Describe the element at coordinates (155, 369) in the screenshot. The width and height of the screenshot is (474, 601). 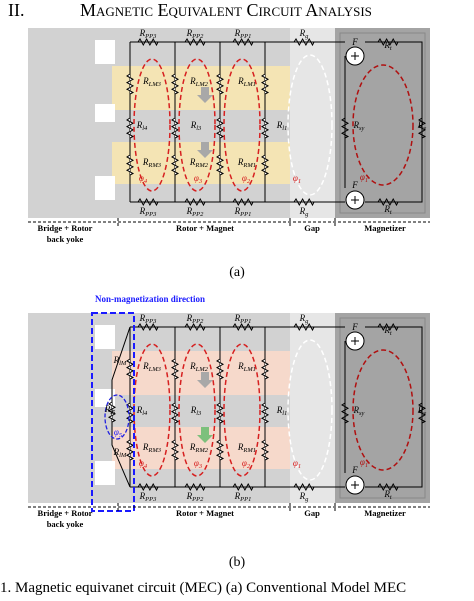
I see `label-subscript: LM3` at that location.